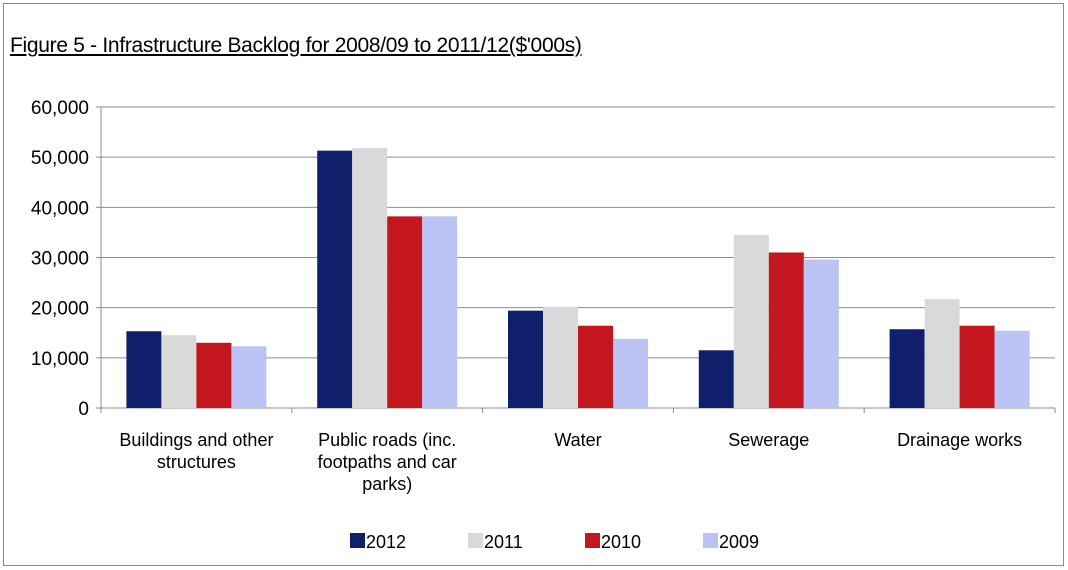  I want to click on y-tick-label: 20,000, so click(60, 309).